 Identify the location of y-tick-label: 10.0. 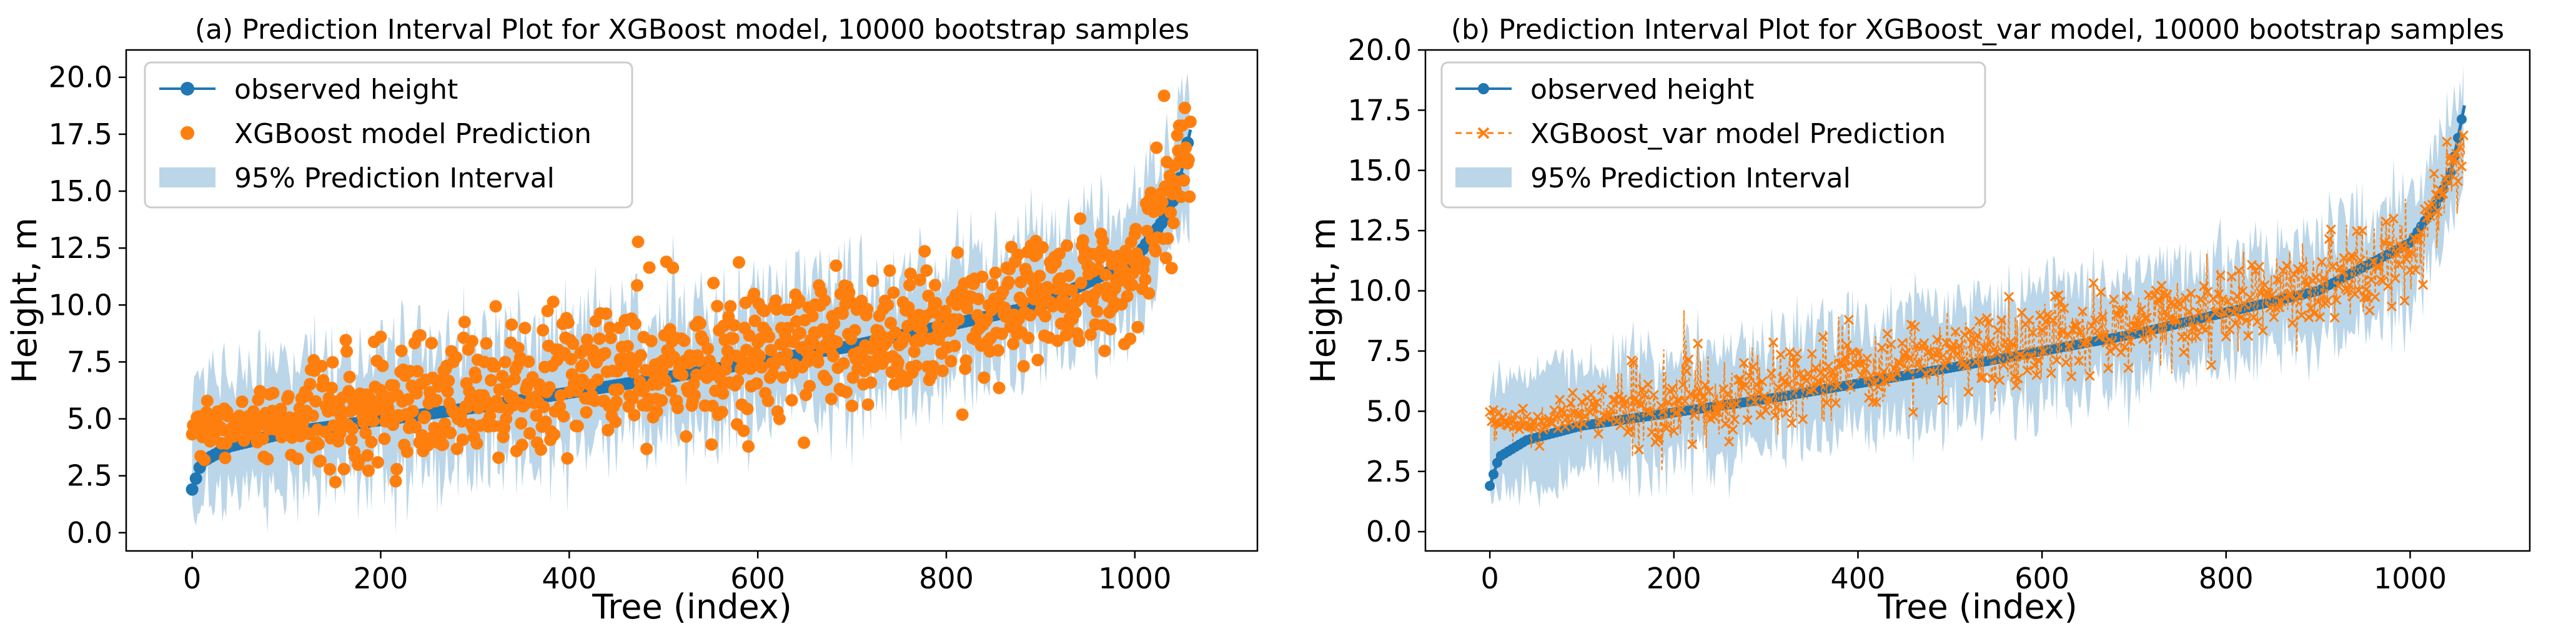
(1380, 291).